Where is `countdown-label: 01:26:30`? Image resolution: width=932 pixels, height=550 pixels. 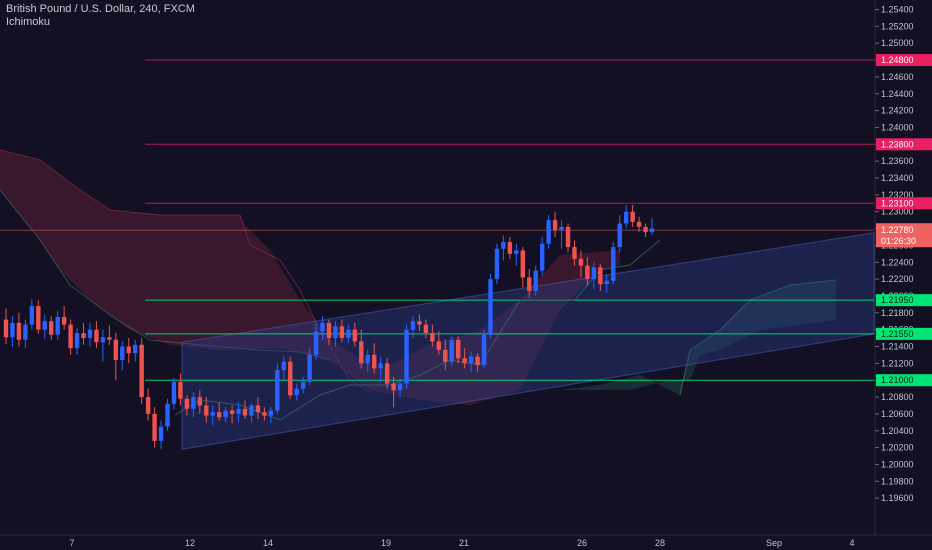 countdown-label: 01:26:30 is located at coordinates (898, 241).